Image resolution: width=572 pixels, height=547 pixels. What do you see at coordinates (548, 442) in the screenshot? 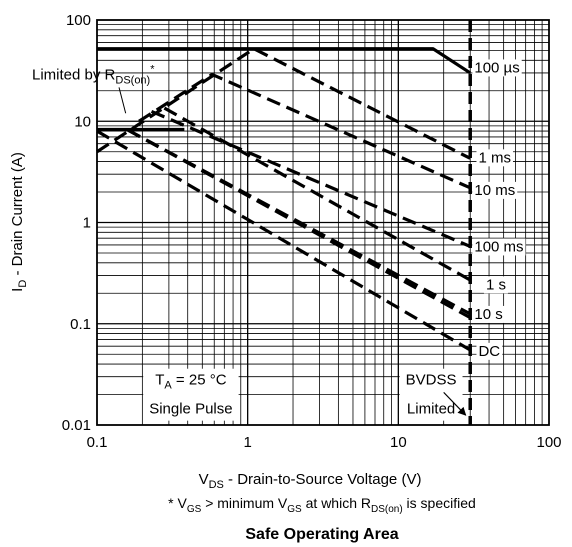
I see `x-tick-label: 100` at bounding box center [548, 442].